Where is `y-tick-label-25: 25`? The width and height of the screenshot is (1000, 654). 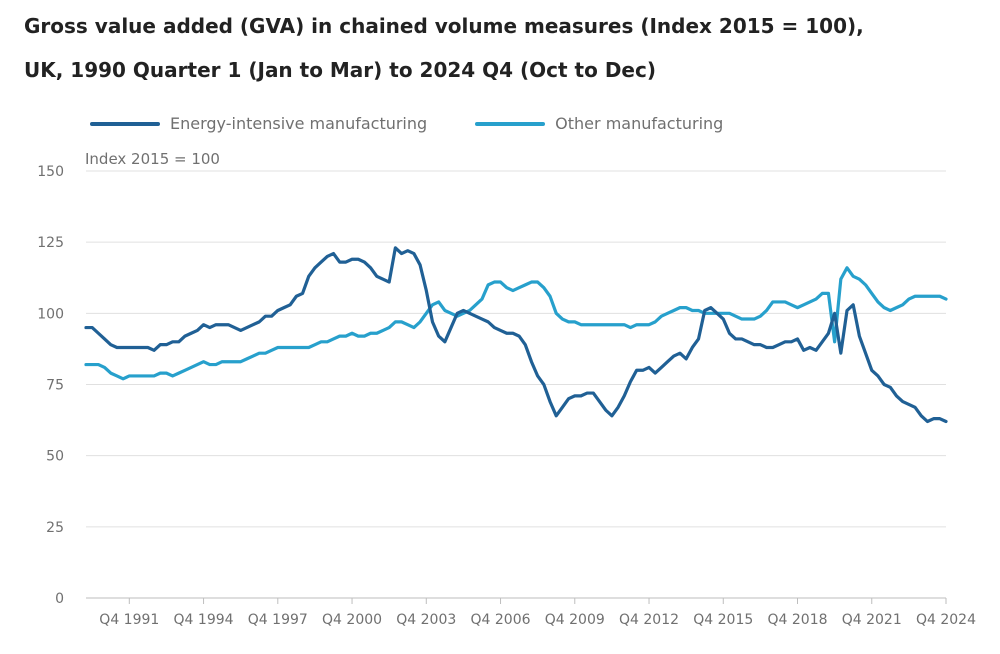 y-tick-label-25: 25 is located at coordinates (55, 528).